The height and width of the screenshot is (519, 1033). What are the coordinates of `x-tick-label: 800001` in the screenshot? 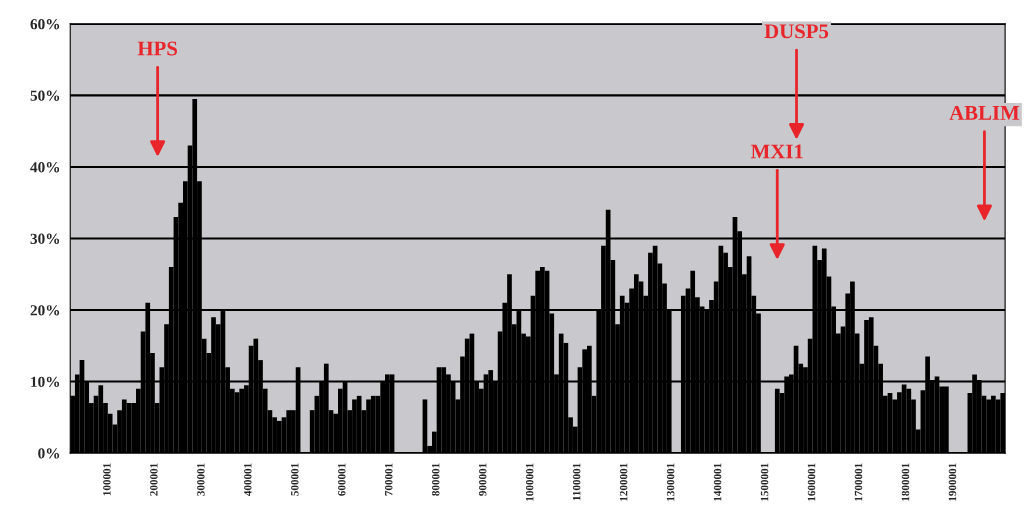 It's located at (435, 479).